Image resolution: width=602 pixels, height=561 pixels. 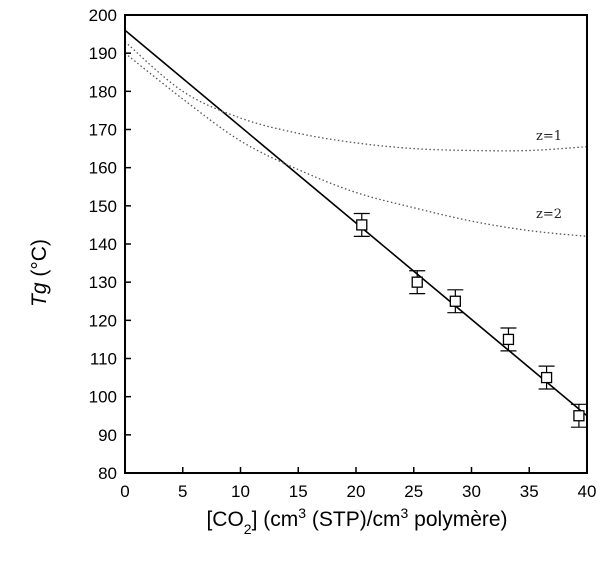 What do you see at coordinates (103, 282) in the screenshot?
I see `y-tick-label: 130` at bounding box center [103, 282].